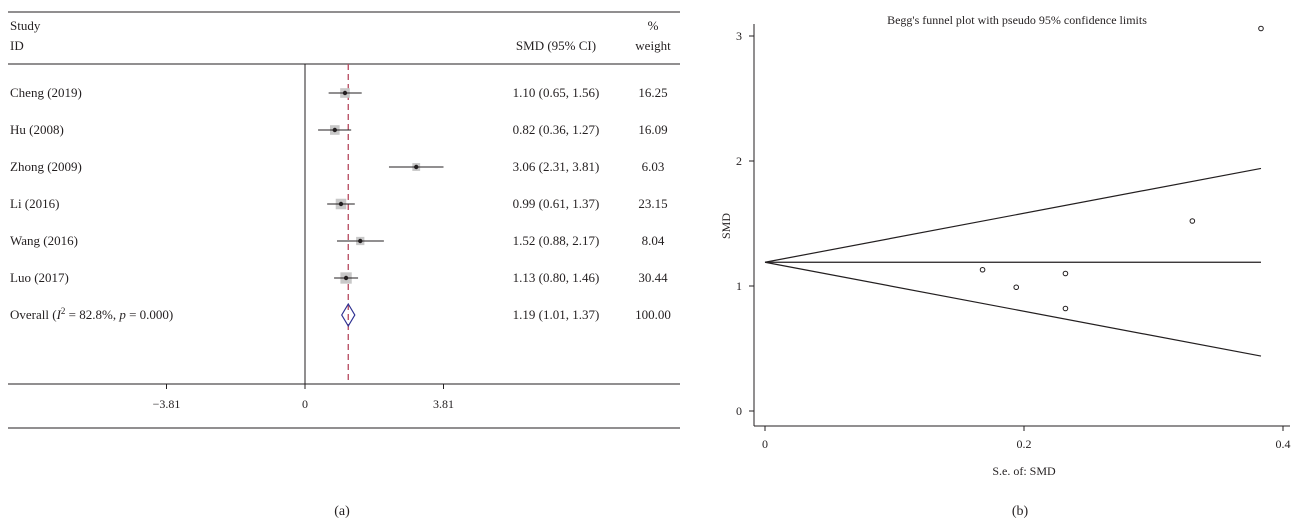  I want to click on header-smd-ci: SMD (95% CI), so click(556, 45).